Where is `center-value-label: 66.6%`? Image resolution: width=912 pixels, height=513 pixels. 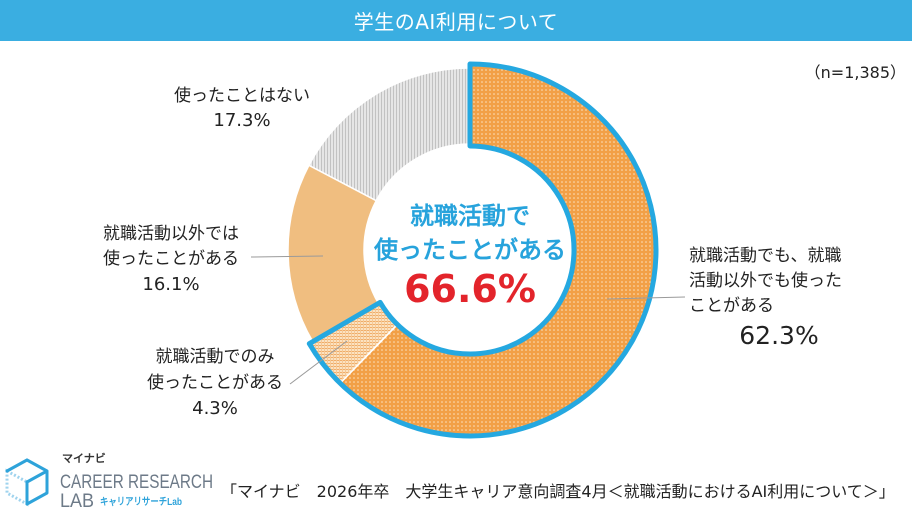
center-value-label: 66.6% is located at coordinates (470, 289).